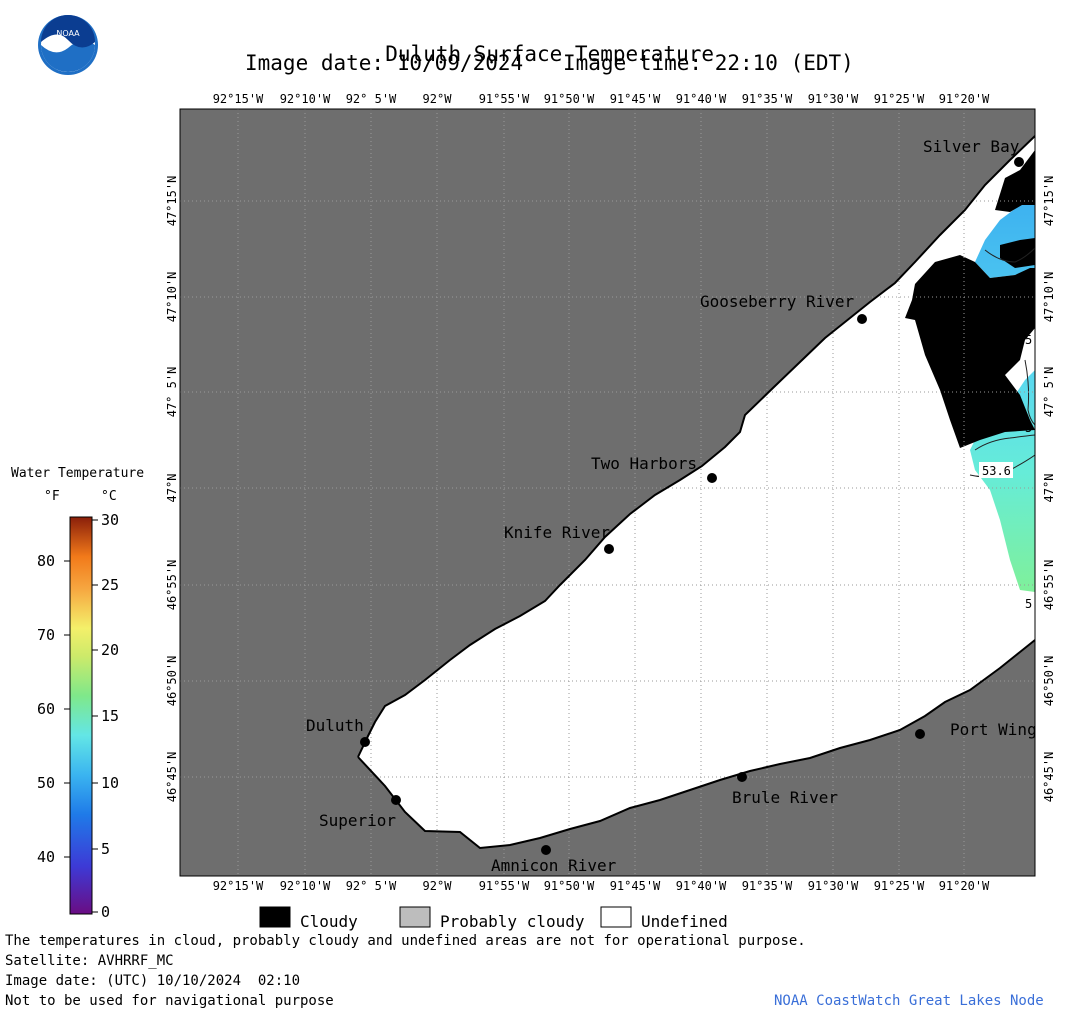 The image size is (1074, 1017). Describe the element at coordinates (357, 820) in the screenshot. I see `place-label-superior: Superior` at that location.